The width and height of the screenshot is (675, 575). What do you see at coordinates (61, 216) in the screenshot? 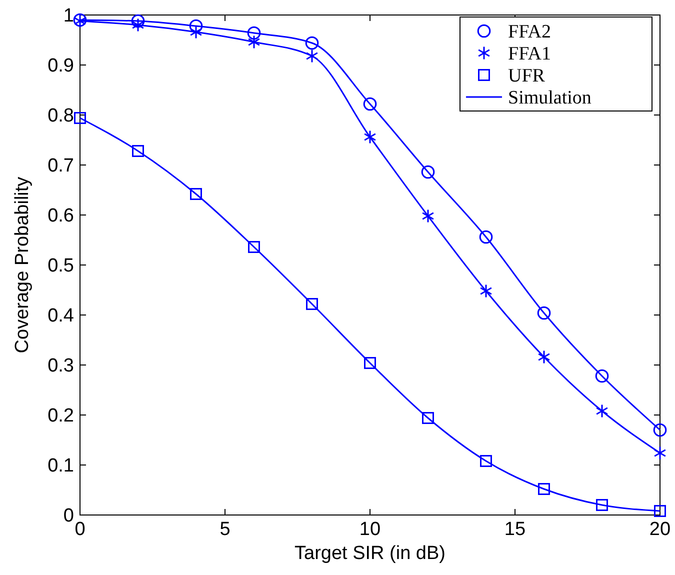
I see `y-tick-label: 0.6` at bounding box center [61, 216].